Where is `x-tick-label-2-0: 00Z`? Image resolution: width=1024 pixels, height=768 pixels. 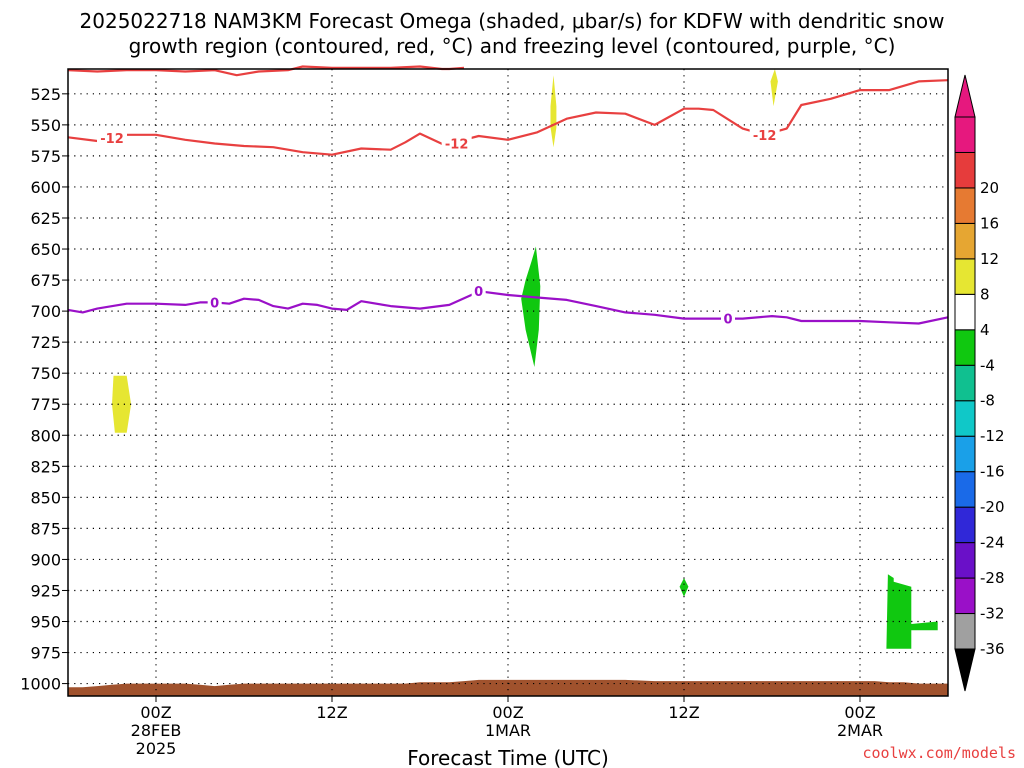 x-tick-label-2-0: 00Z is located at coordinates (507, 712).